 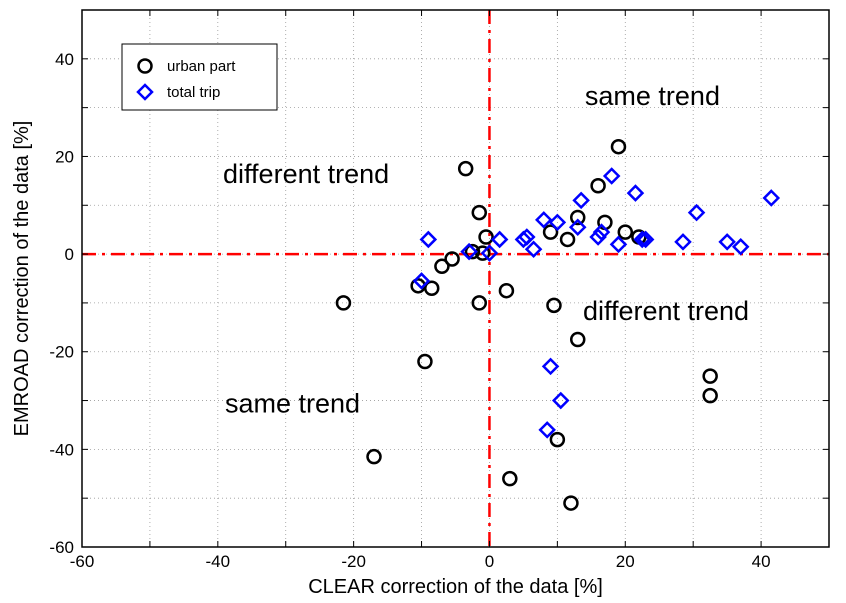 What do you see at coordinates (193, 92) in the screenshot?
I see `legend-label-total-trip: total trip` at bounding box center [193, 92].